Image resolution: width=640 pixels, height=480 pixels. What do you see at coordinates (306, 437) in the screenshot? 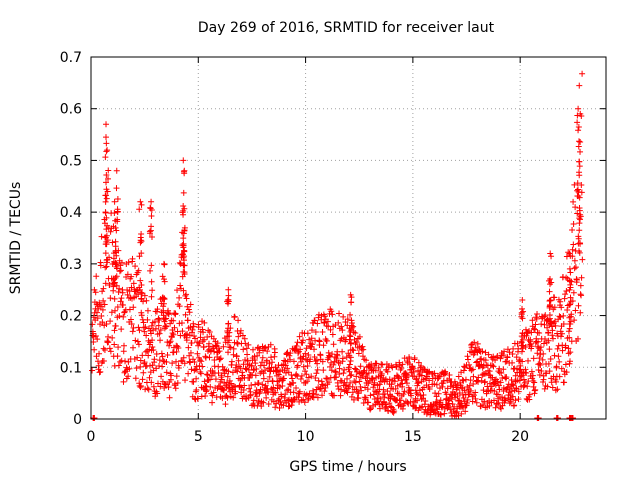
I see `x-tick-label: 10` at bounding box center [306, 437].